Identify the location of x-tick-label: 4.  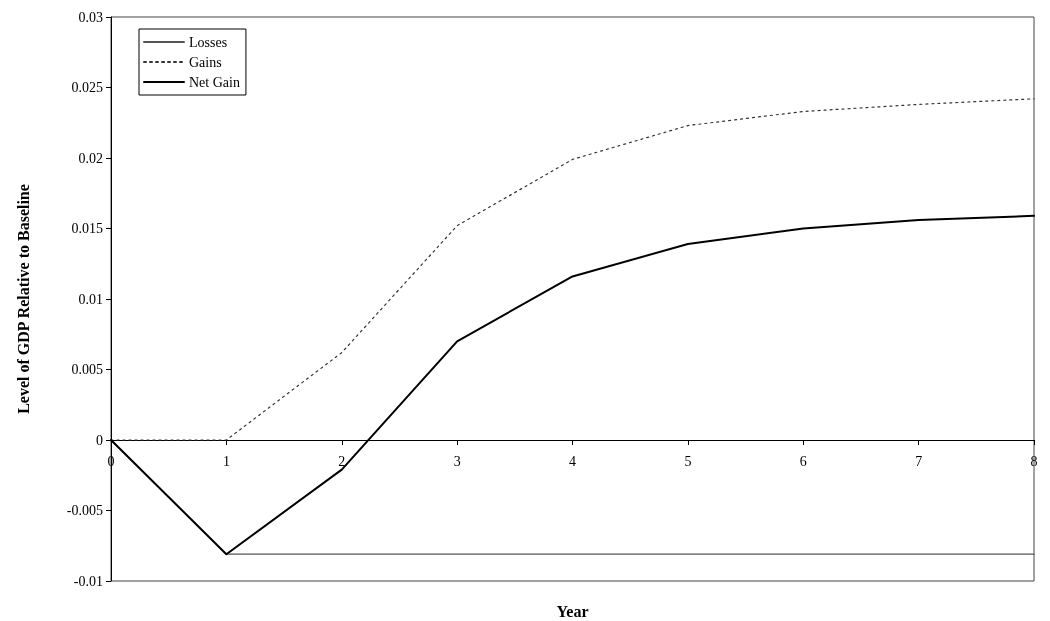
(572, 461).